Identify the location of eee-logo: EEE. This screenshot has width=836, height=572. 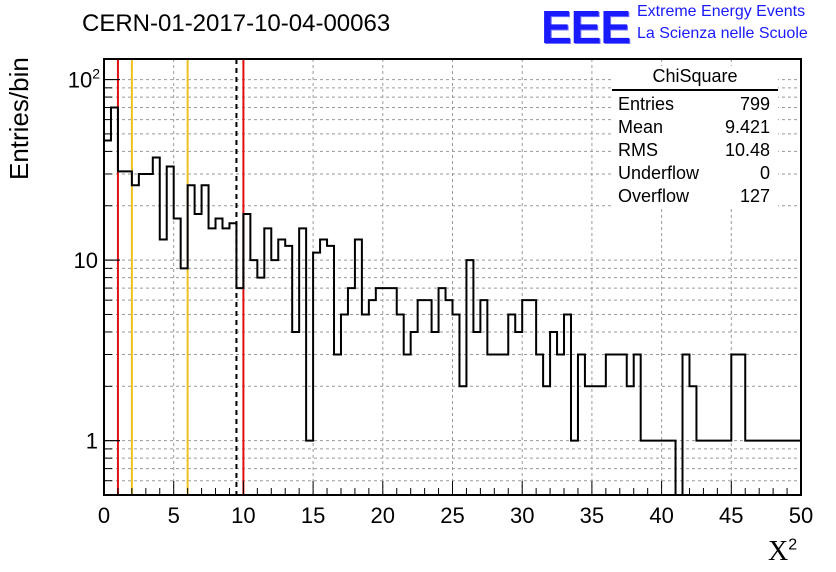
(586, 27).